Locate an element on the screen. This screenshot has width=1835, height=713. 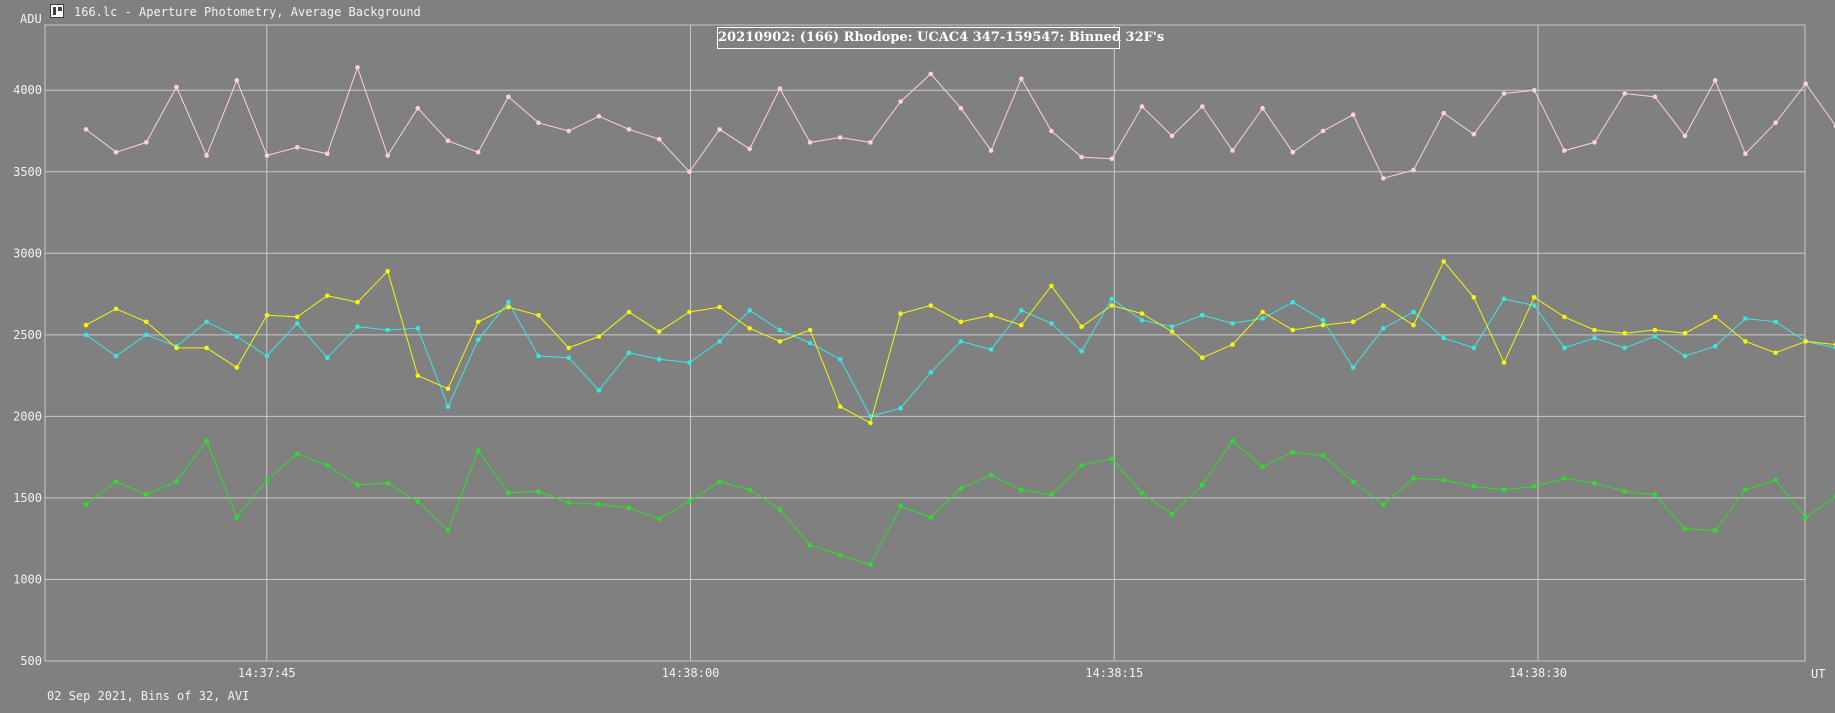
x-tick-label: 14:38:15 is located at coordinates (1114, 673).